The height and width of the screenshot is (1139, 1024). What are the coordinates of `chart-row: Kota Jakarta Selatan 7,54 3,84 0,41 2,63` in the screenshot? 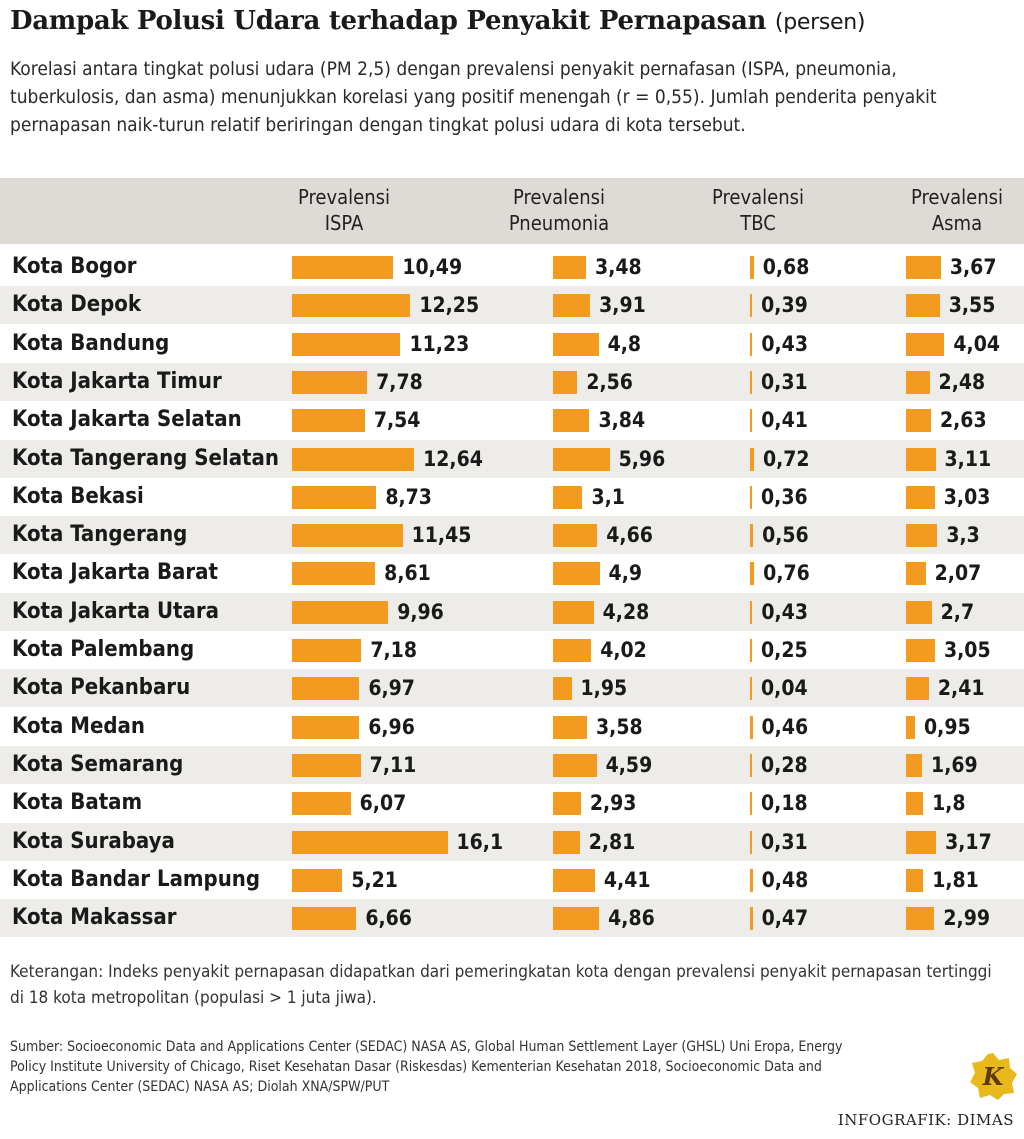 It's located at (512, 420).